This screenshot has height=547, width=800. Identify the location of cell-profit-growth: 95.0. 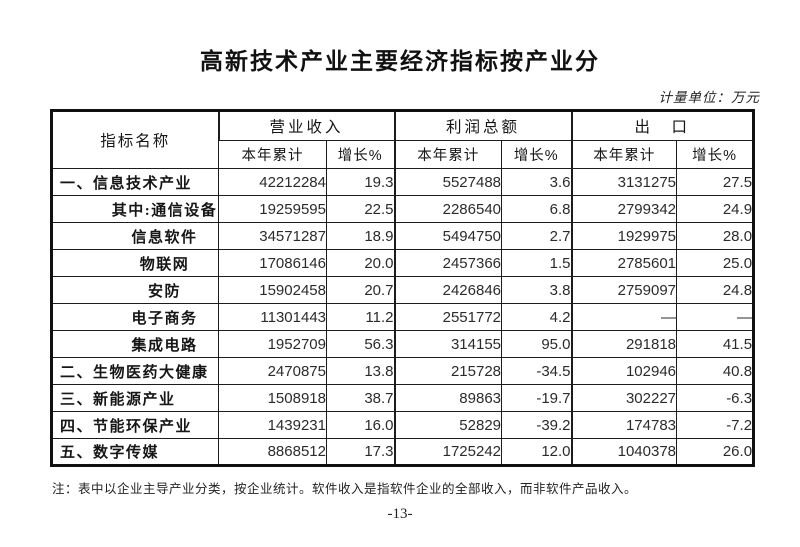
(537, 344).